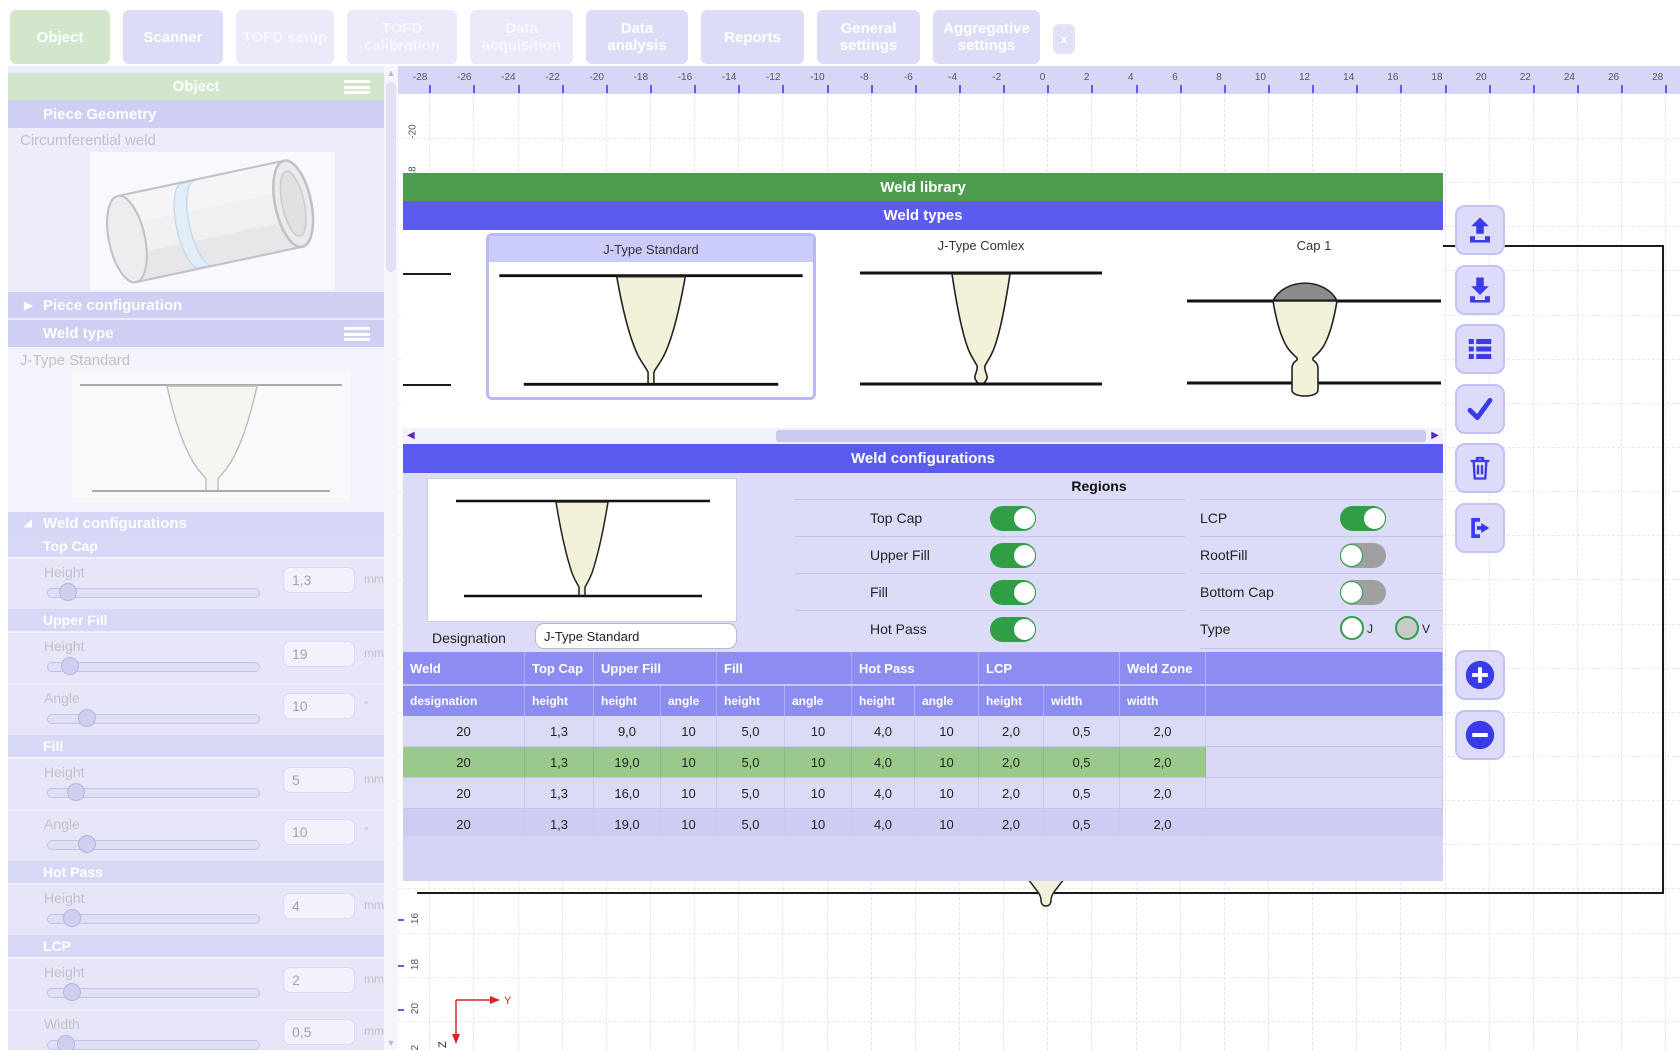  Describe the element at coordinates (196, 746) in the screenshot. I see `section-header-fill: Fill` at that location.